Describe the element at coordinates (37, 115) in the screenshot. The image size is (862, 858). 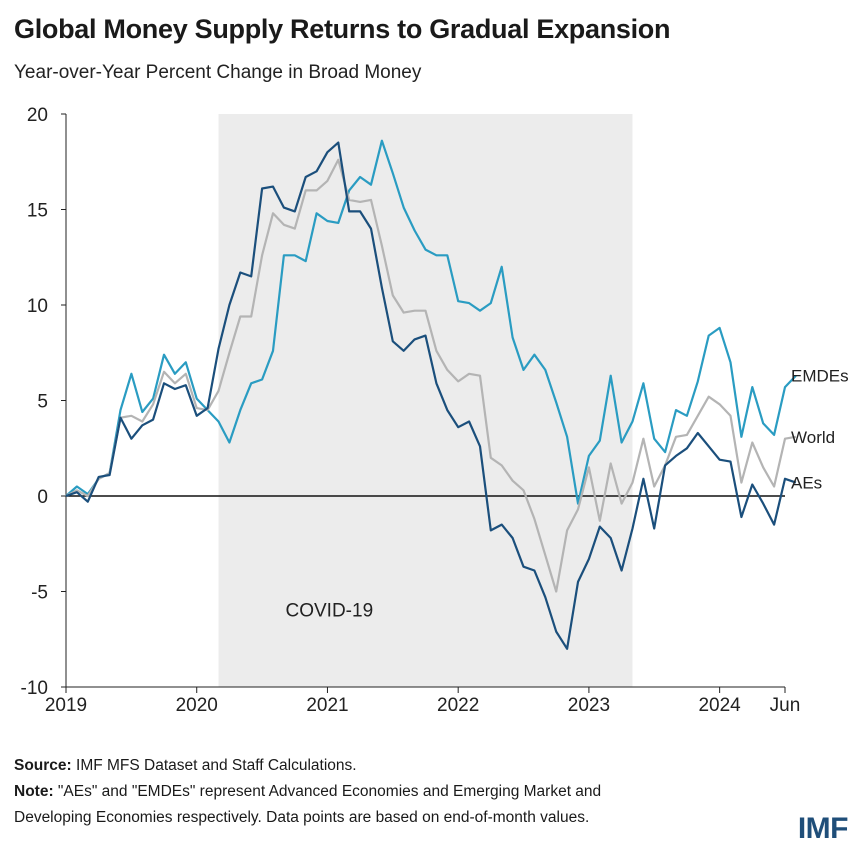
I see `y-tick-label: 20` at that location.